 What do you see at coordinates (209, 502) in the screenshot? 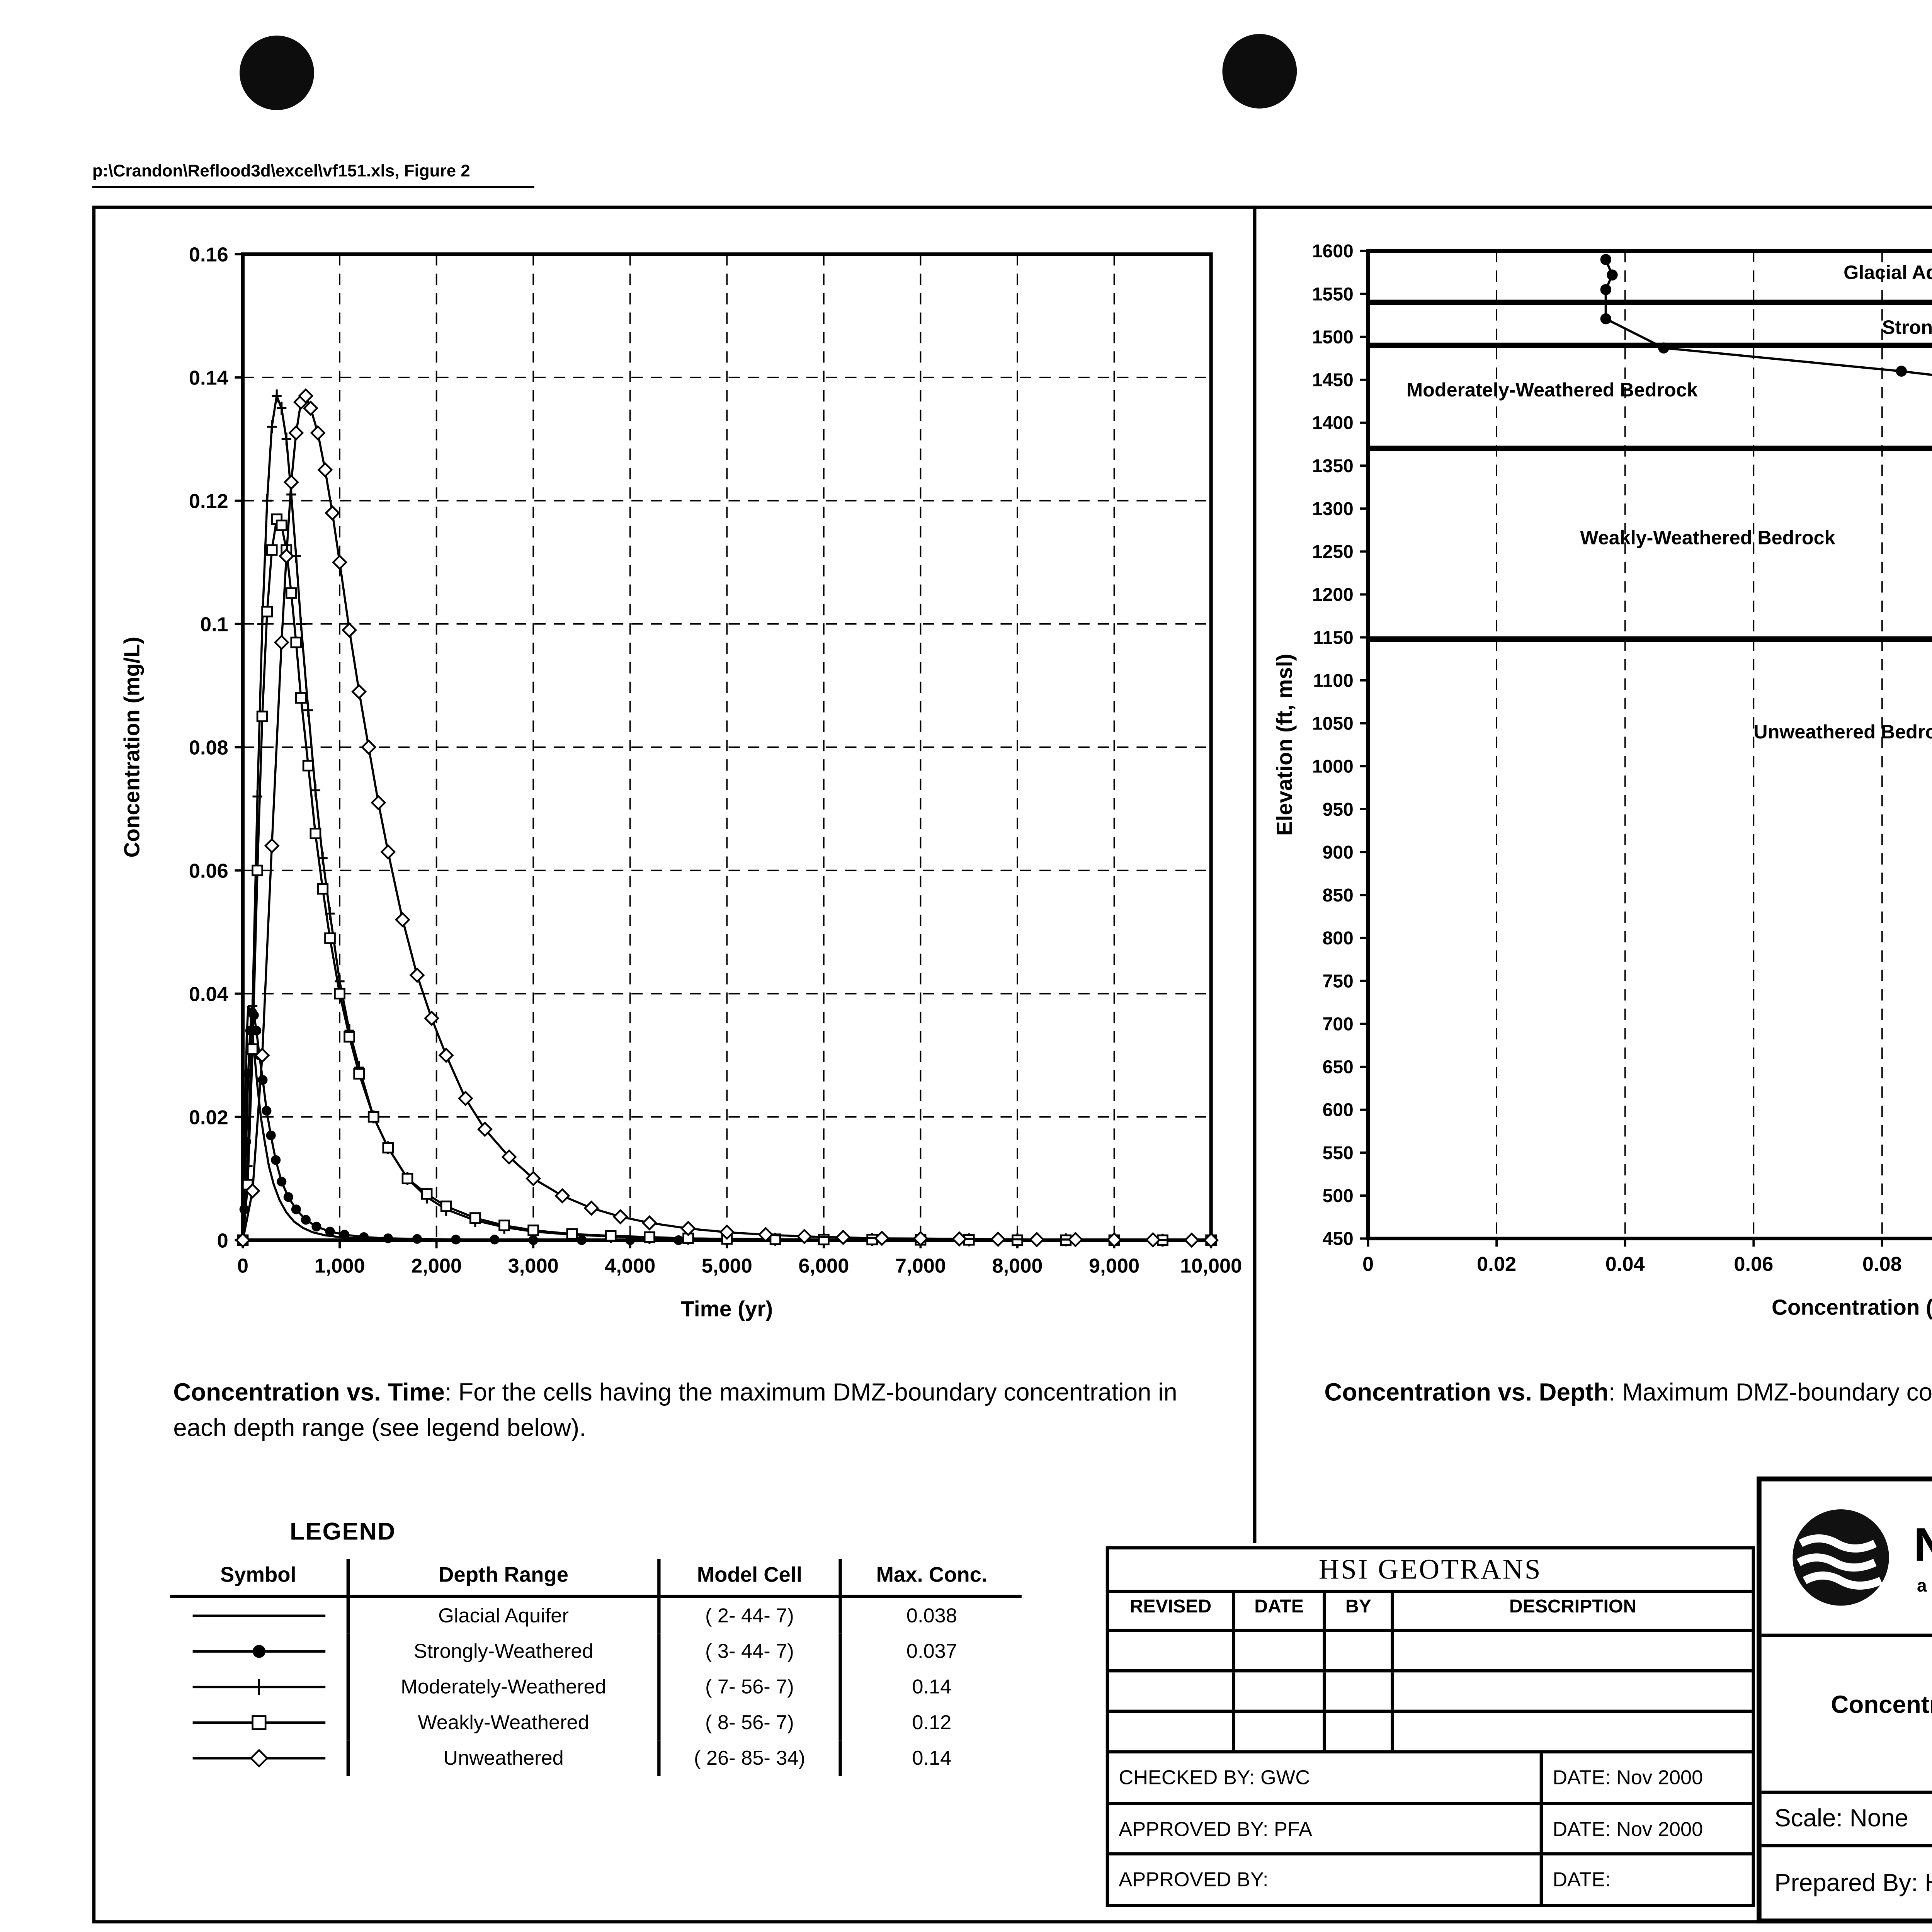
I see `svg-text: 0.12` at bounding box center [209, 502].